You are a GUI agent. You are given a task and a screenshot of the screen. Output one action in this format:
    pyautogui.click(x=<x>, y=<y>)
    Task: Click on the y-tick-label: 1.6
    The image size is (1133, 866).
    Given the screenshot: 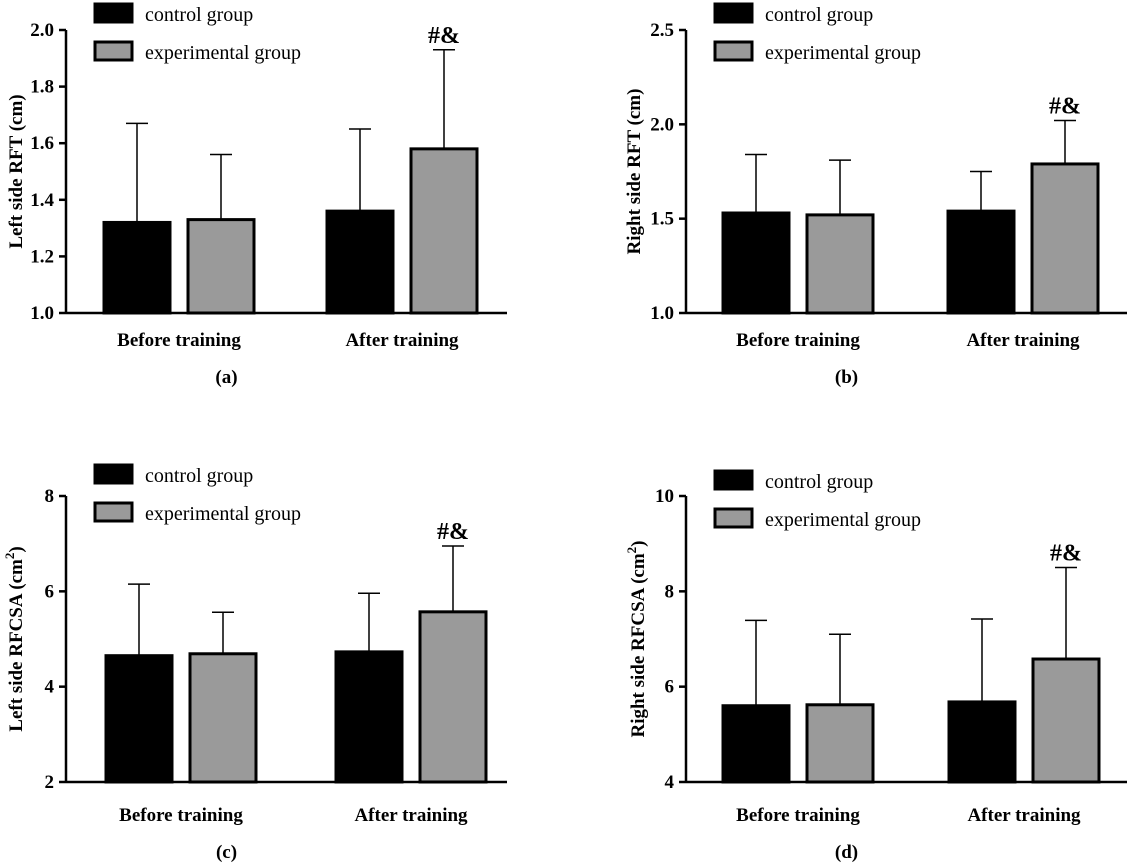 What is the action you would take?
    pyautogui.click(x=42, y=143)
    